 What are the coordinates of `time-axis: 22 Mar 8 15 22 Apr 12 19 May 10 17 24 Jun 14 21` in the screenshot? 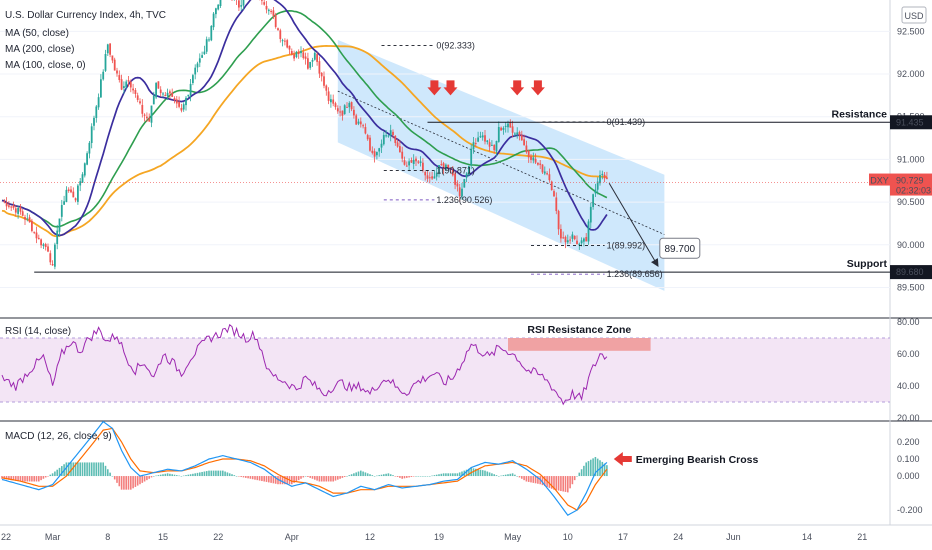 It's located at (434, 537).